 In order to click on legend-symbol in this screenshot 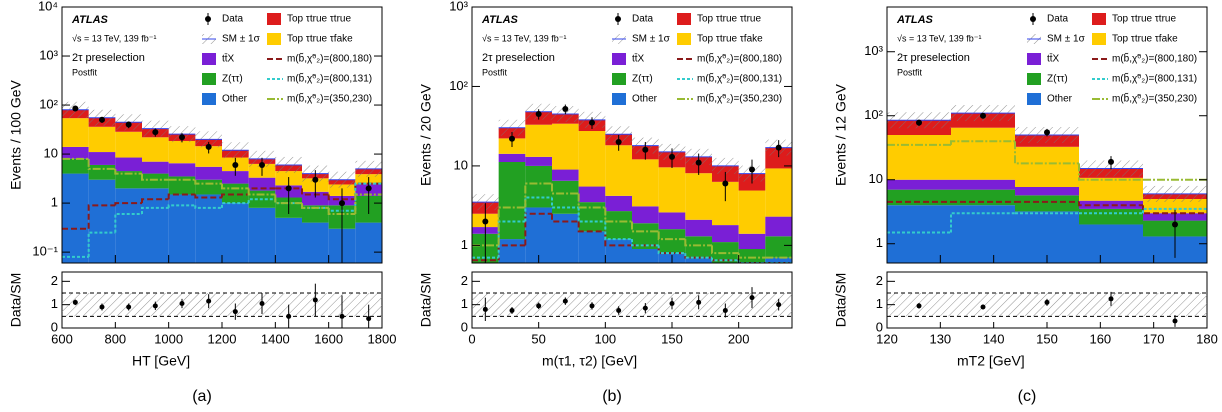, I will do `click(1033, 19)`.